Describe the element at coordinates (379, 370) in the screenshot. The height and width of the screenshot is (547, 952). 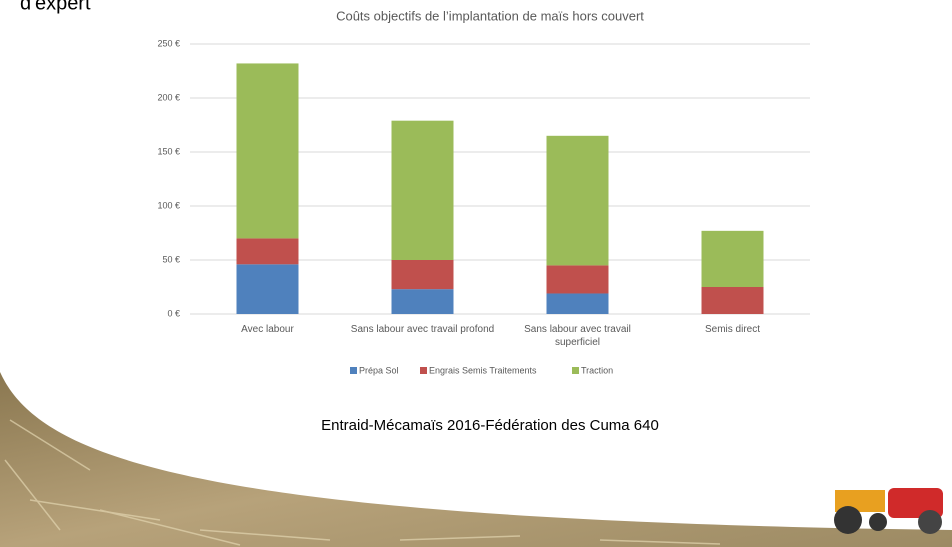
I see `legend-label: Prépa Sol` at that location.